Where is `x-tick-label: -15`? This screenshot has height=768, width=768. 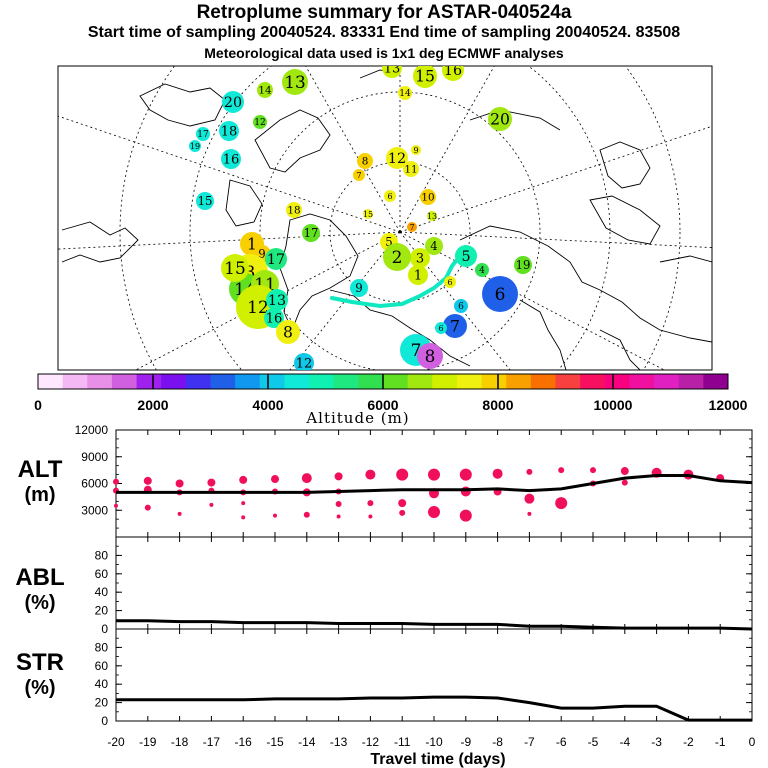 x-tick-label: -15 is located at coordinates (275, 742).